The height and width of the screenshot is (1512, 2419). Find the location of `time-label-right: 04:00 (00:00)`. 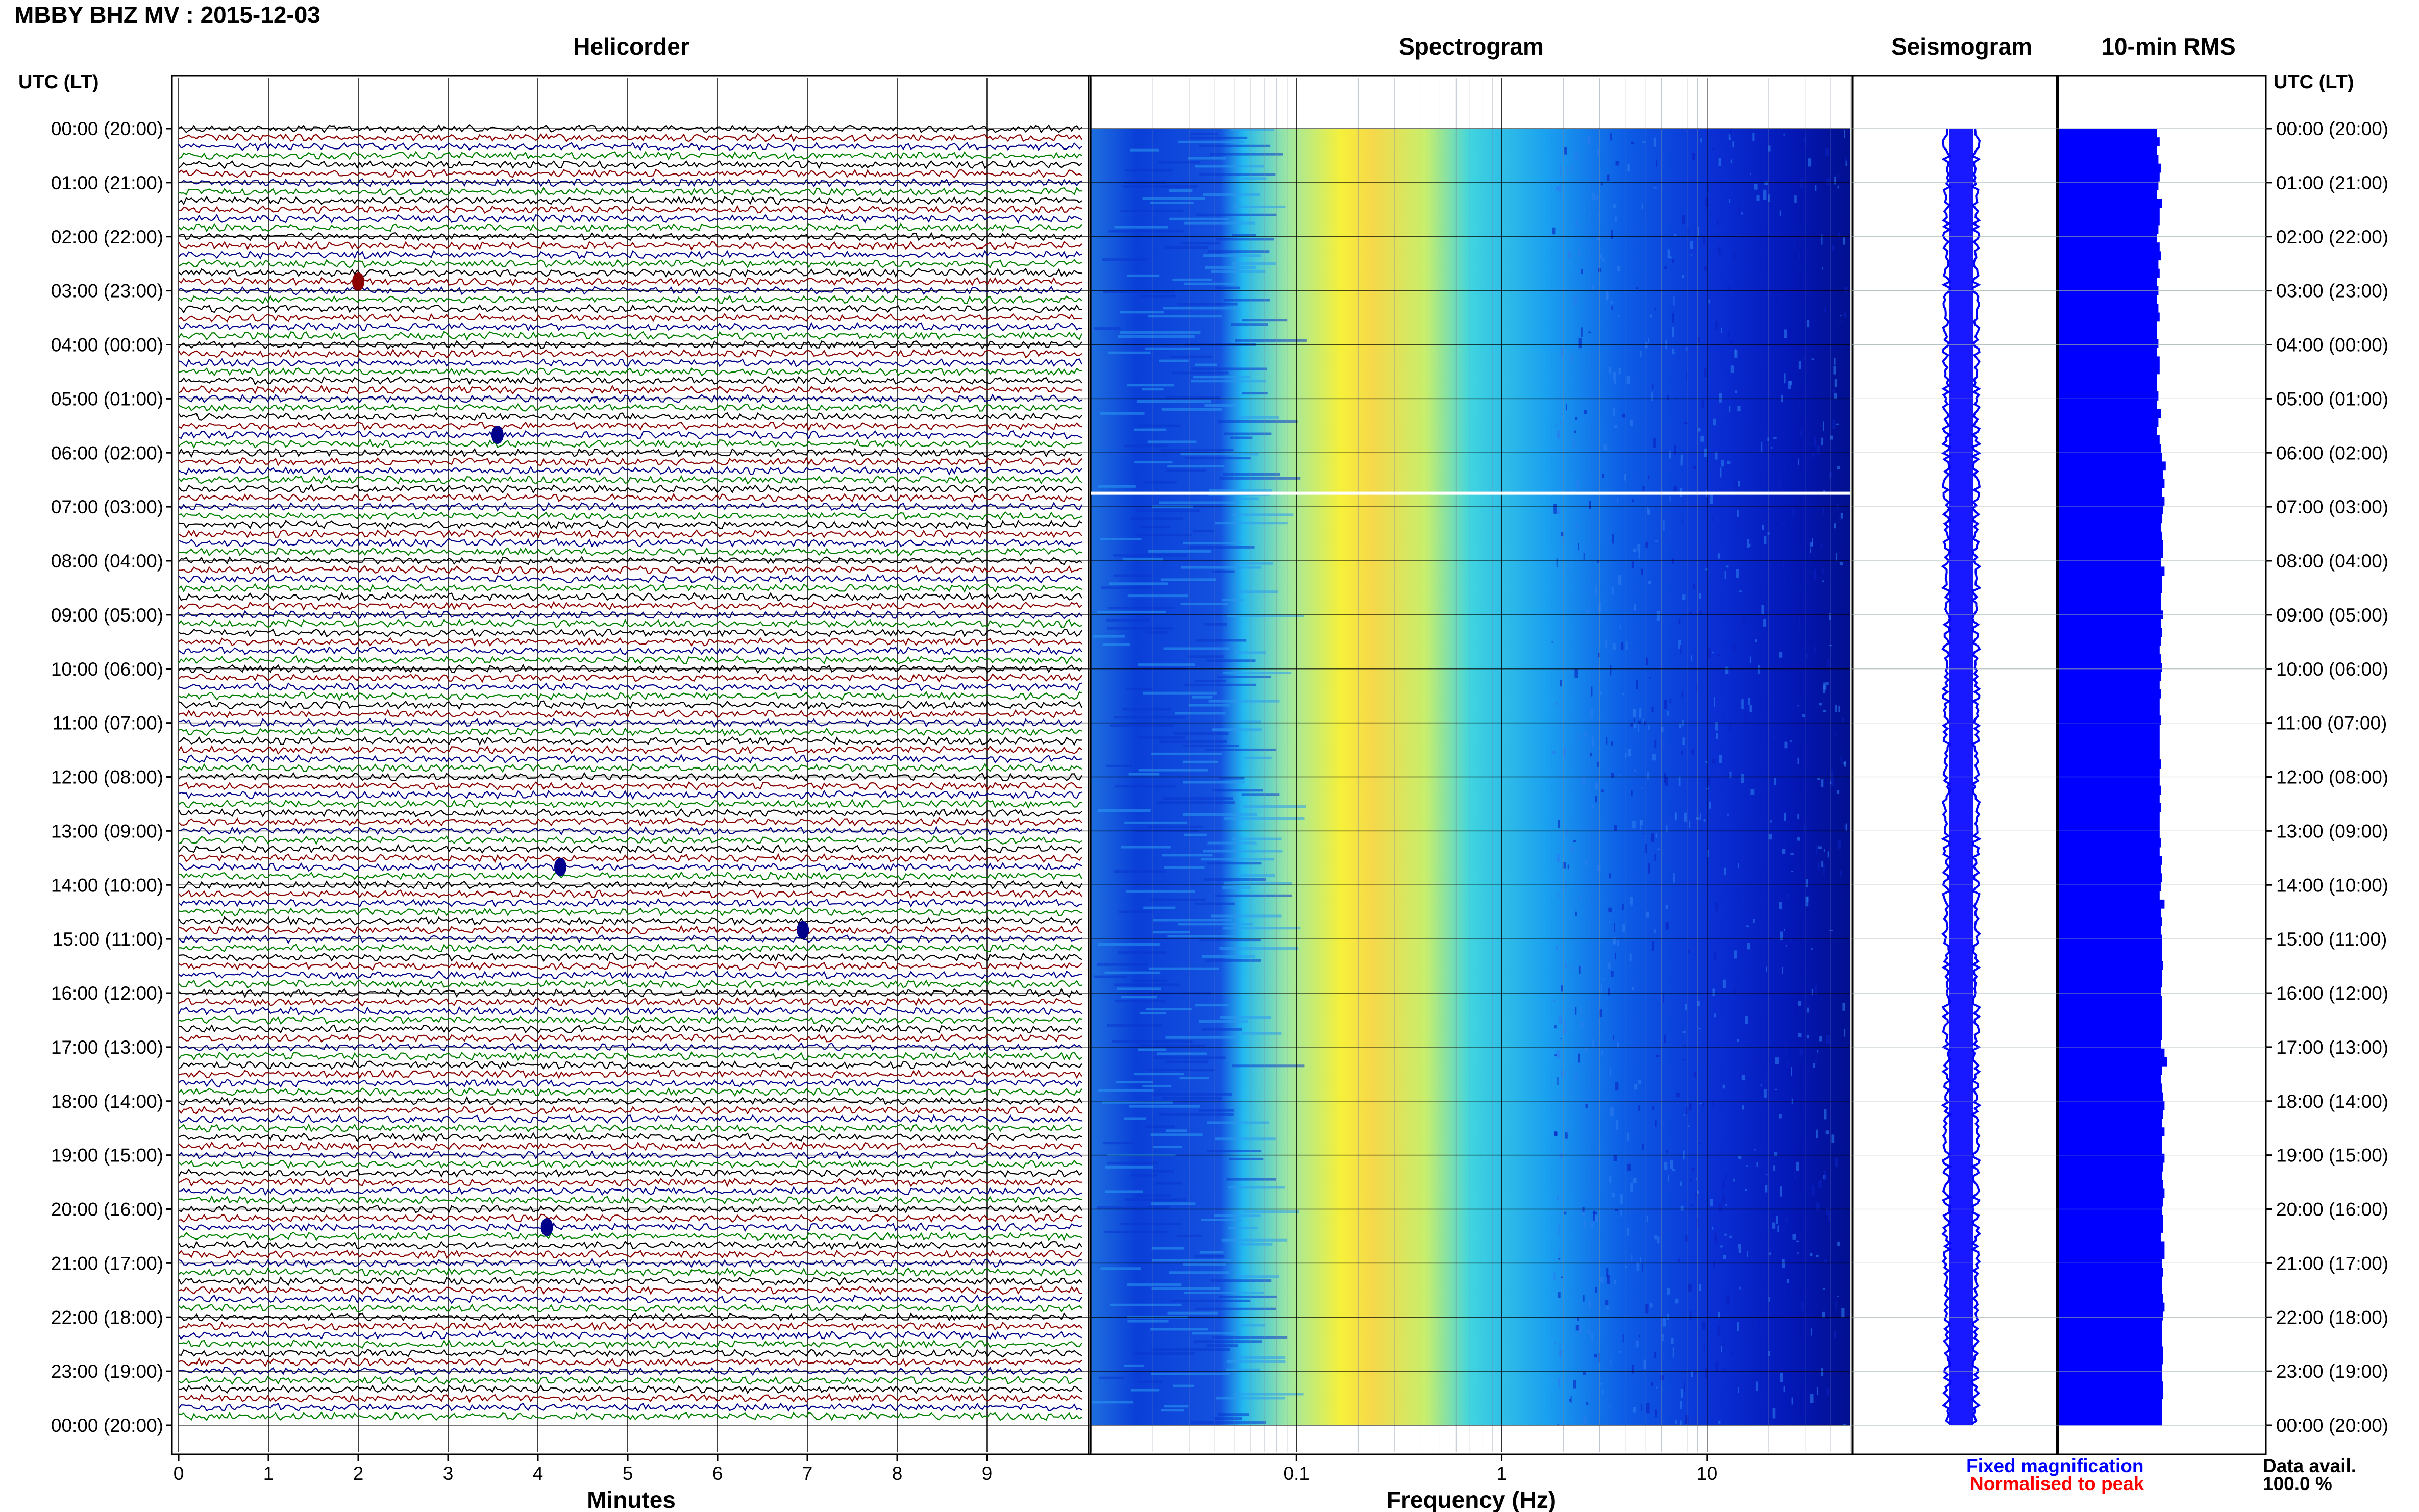

time-label-right: 04:00 (00:00) is located at coordinates (2332, 345).